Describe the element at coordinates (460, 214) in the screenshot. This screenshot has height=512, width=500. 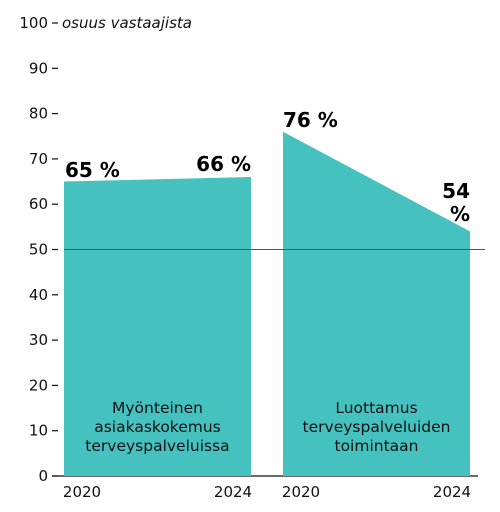
I see `value-label-line: %` at that location.